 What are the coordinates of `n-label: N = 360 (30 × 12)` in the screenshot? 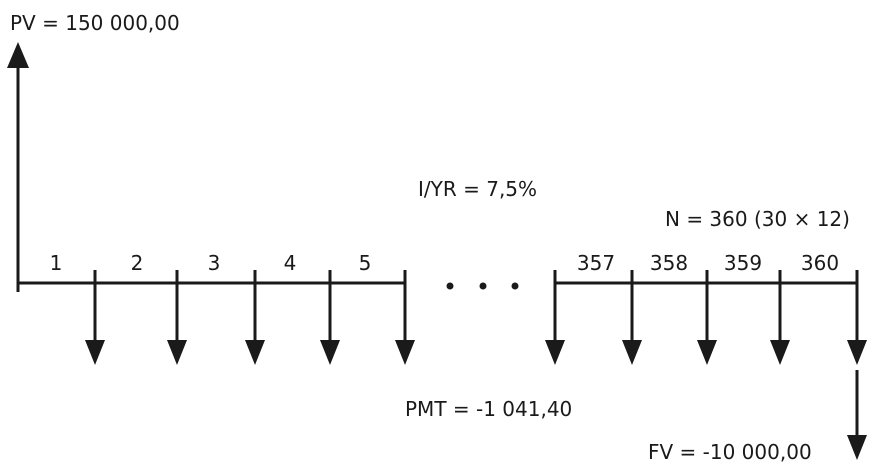 It's located at (757, 219).